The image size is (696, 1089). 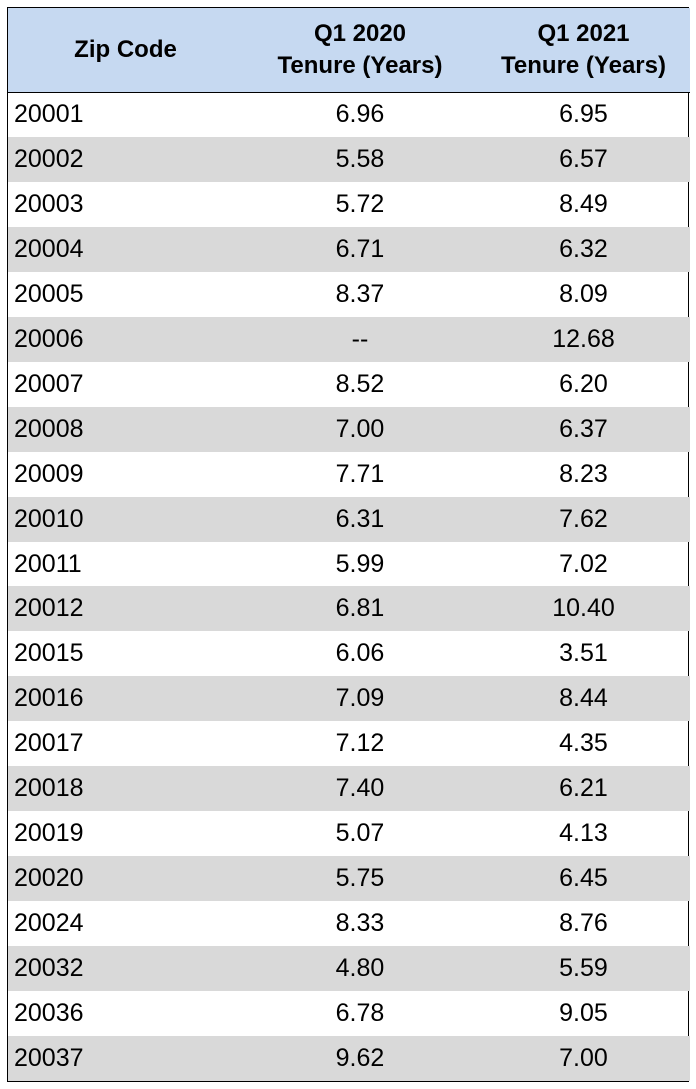 I want to click on q1-2020-cell: 7.40, so click(x=360, y=789).